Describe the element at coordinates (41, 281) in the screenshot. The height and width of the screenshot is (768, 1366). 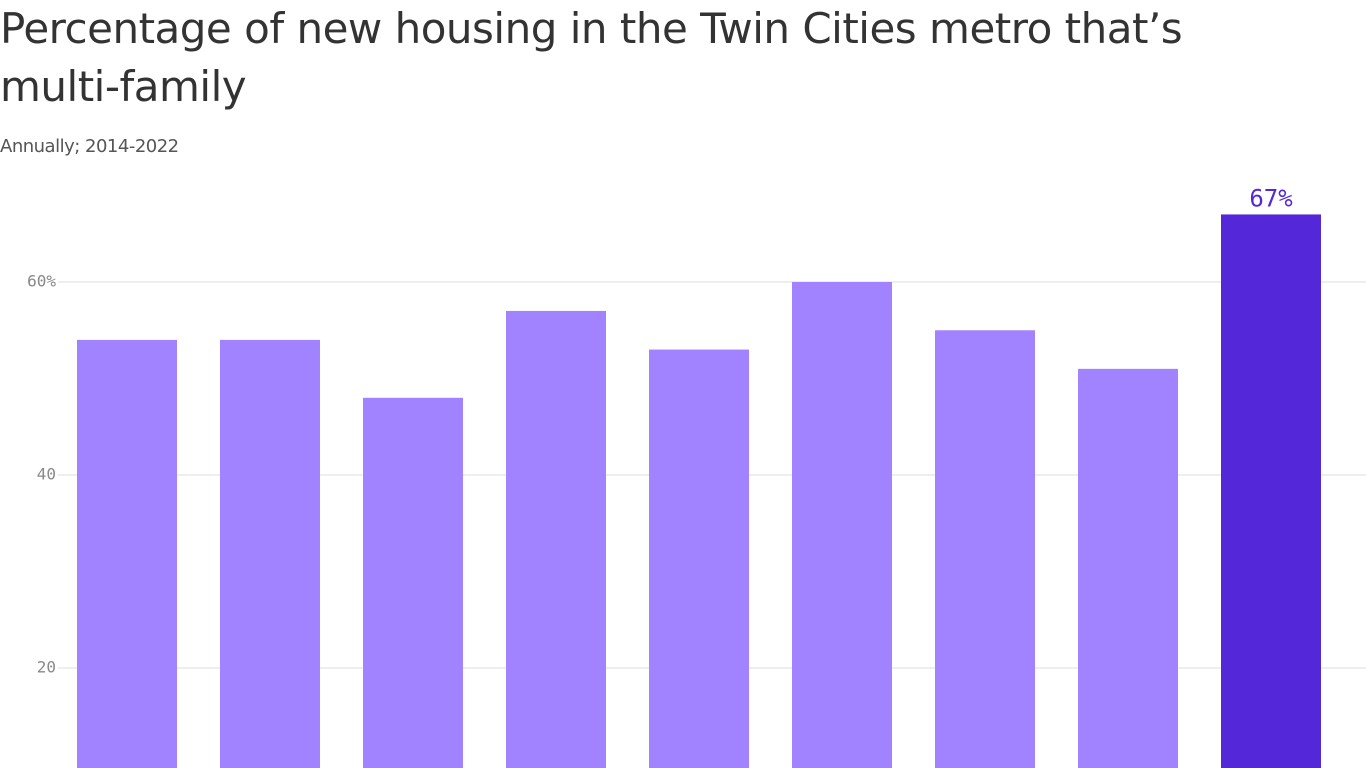
I see `y-tick-label: 60%` at that location.